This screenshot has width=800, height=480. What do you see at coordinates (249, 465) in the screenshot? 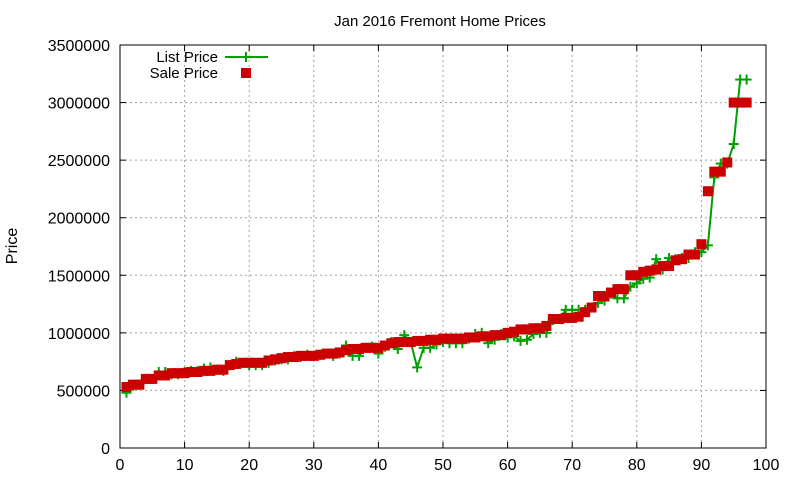
I see `x-tick-label: 20` at bounding box center [249, 465].